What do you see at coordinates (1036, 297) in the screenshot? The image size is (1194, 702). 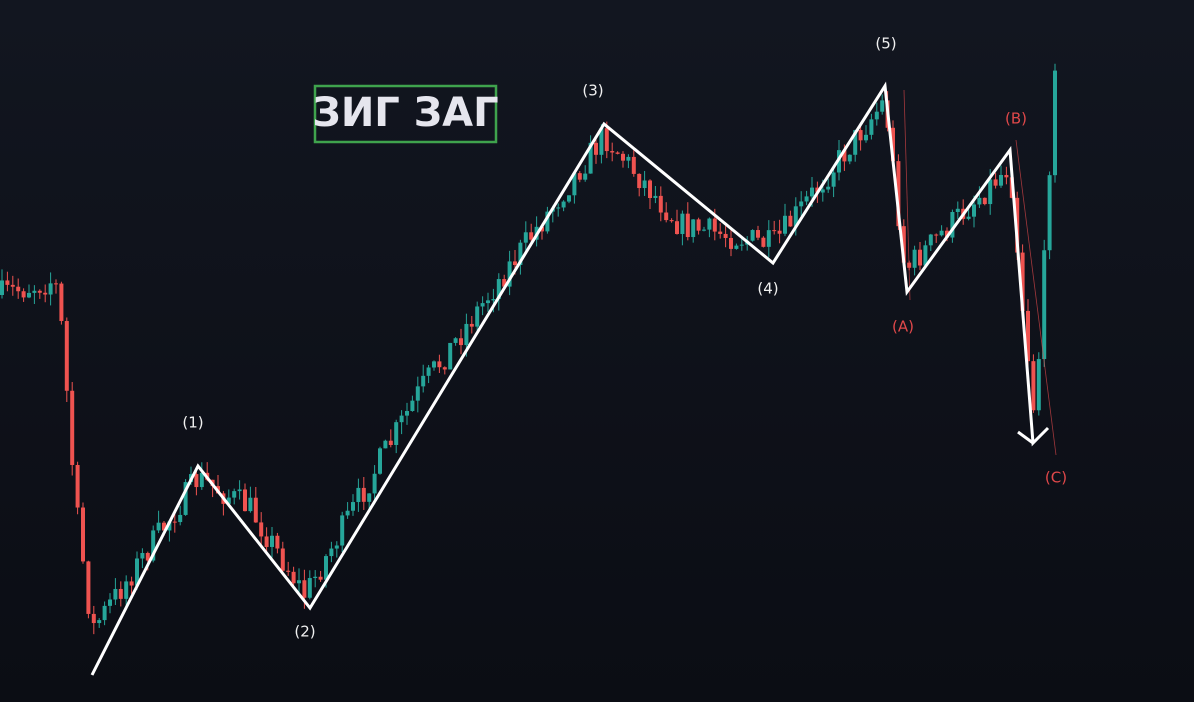 I see `thin-line` at bounding box center [1036, 297].